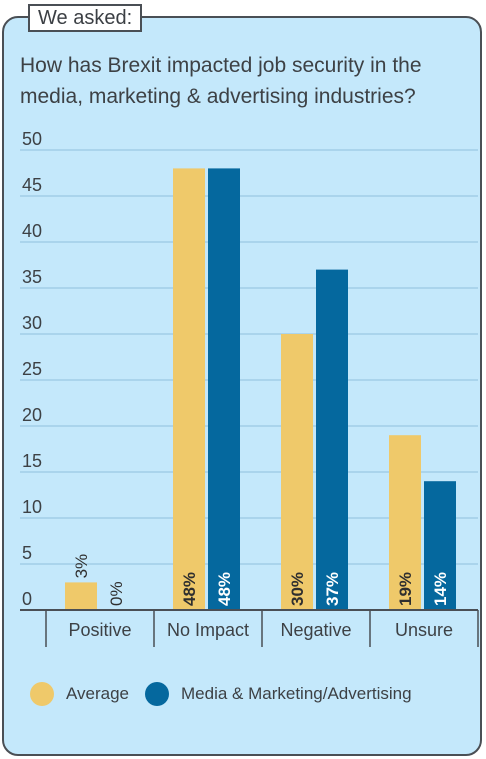 The image size is (486, 759). I want to click on y-tick-label: 50, so click(32, 139).